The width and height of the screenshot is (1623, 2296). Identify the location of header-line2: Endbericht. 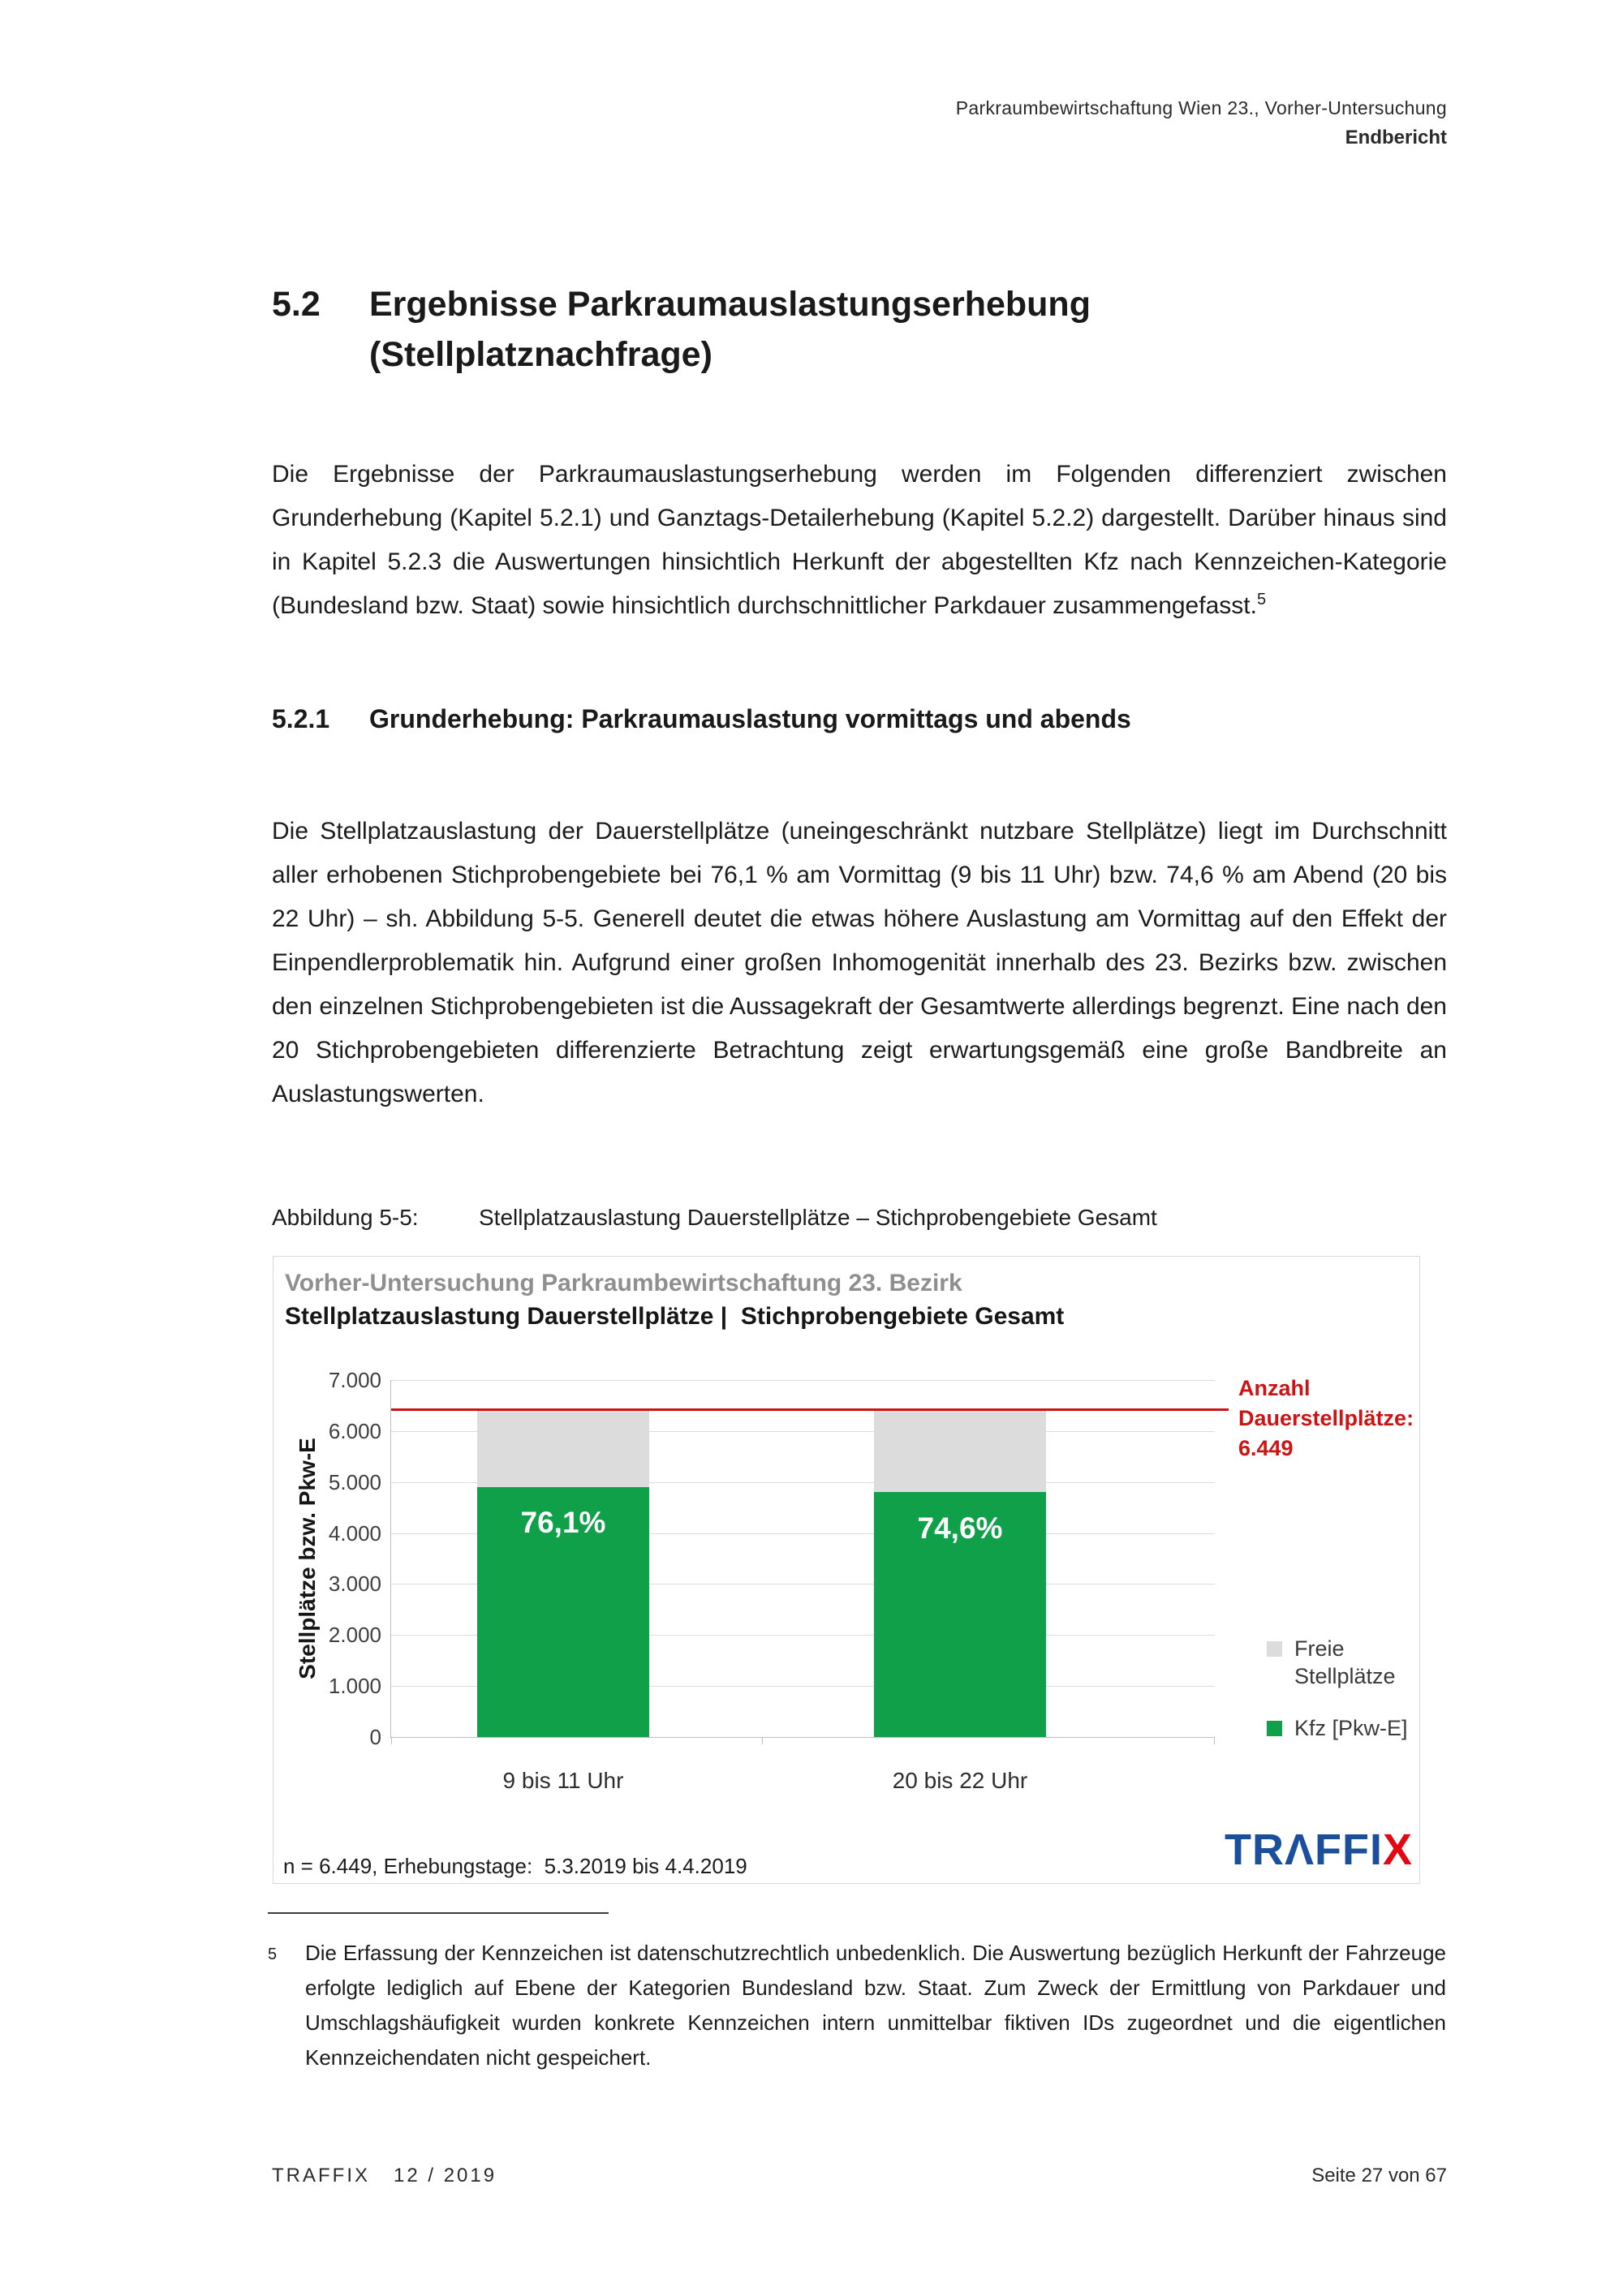
(1396, 137).